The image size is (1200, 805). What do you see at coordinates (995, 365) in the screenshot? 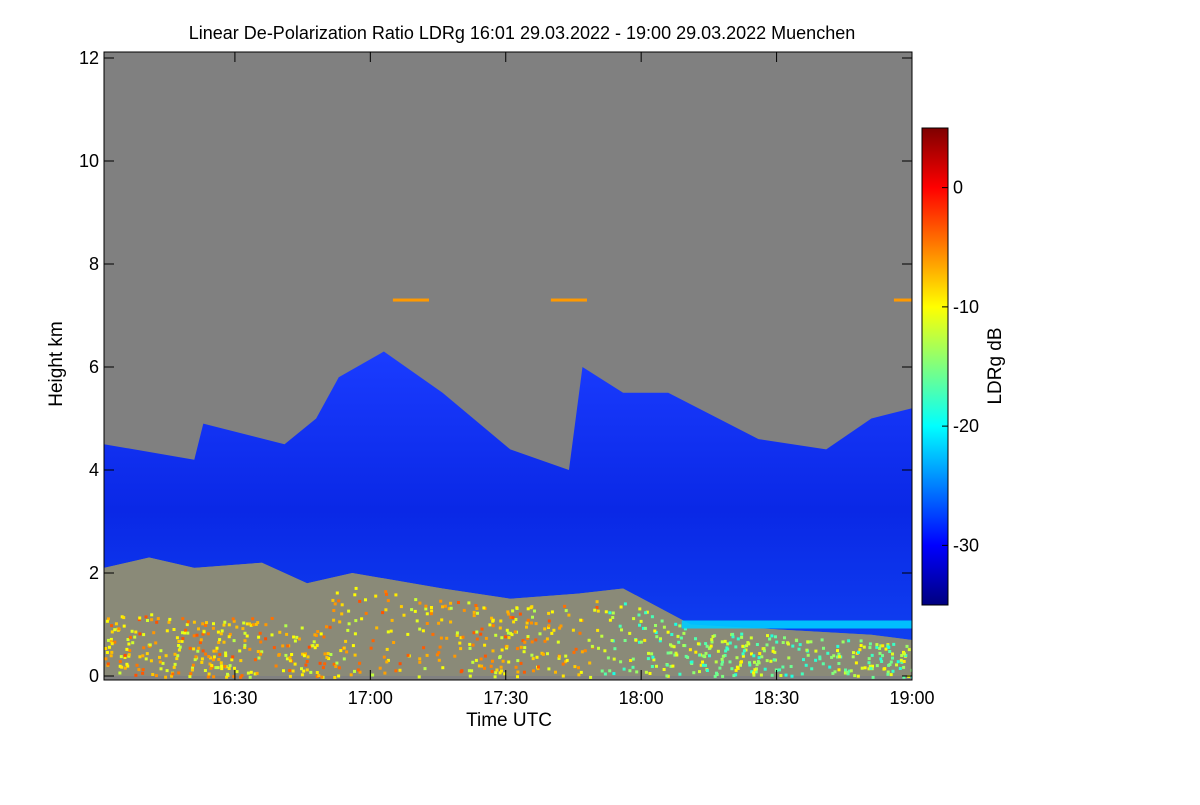
I see `colorbar-title: LDRg dB` at bounding box center [995, 365].